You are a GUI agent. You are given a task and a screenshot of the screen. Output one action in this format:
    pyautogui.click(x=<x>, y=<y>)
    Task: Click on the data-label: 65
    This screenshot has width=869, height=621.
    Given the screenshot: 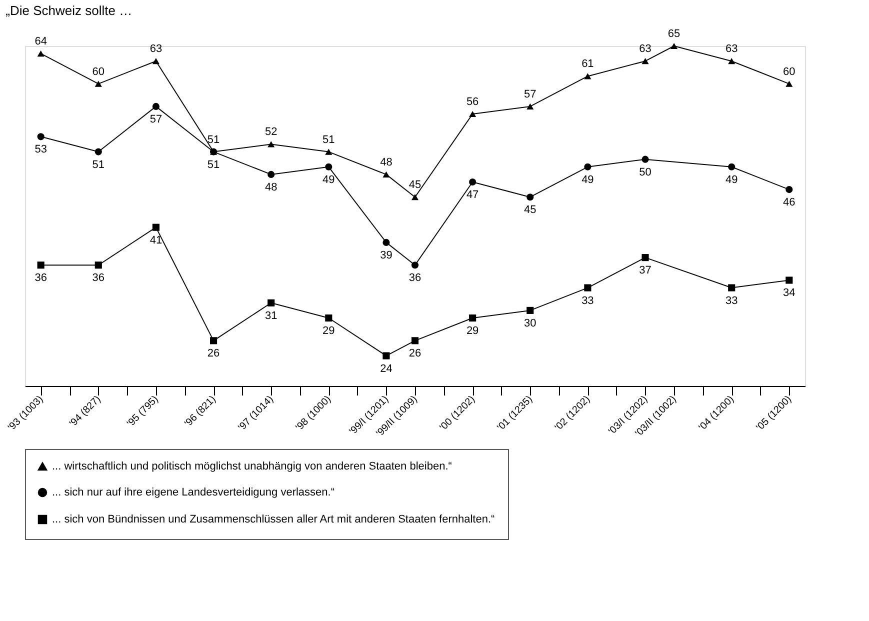 What is the action you would take?
    pyautogui.click(x=674, y=34)
    